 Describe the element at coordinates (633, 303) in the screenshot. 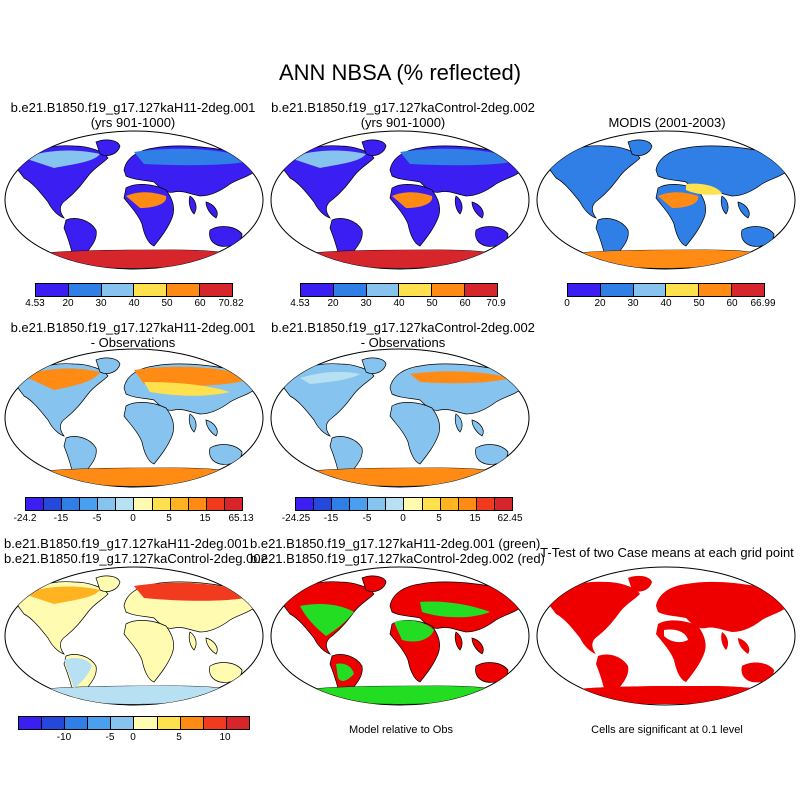

I see `cb3-tick: 30` at that location.